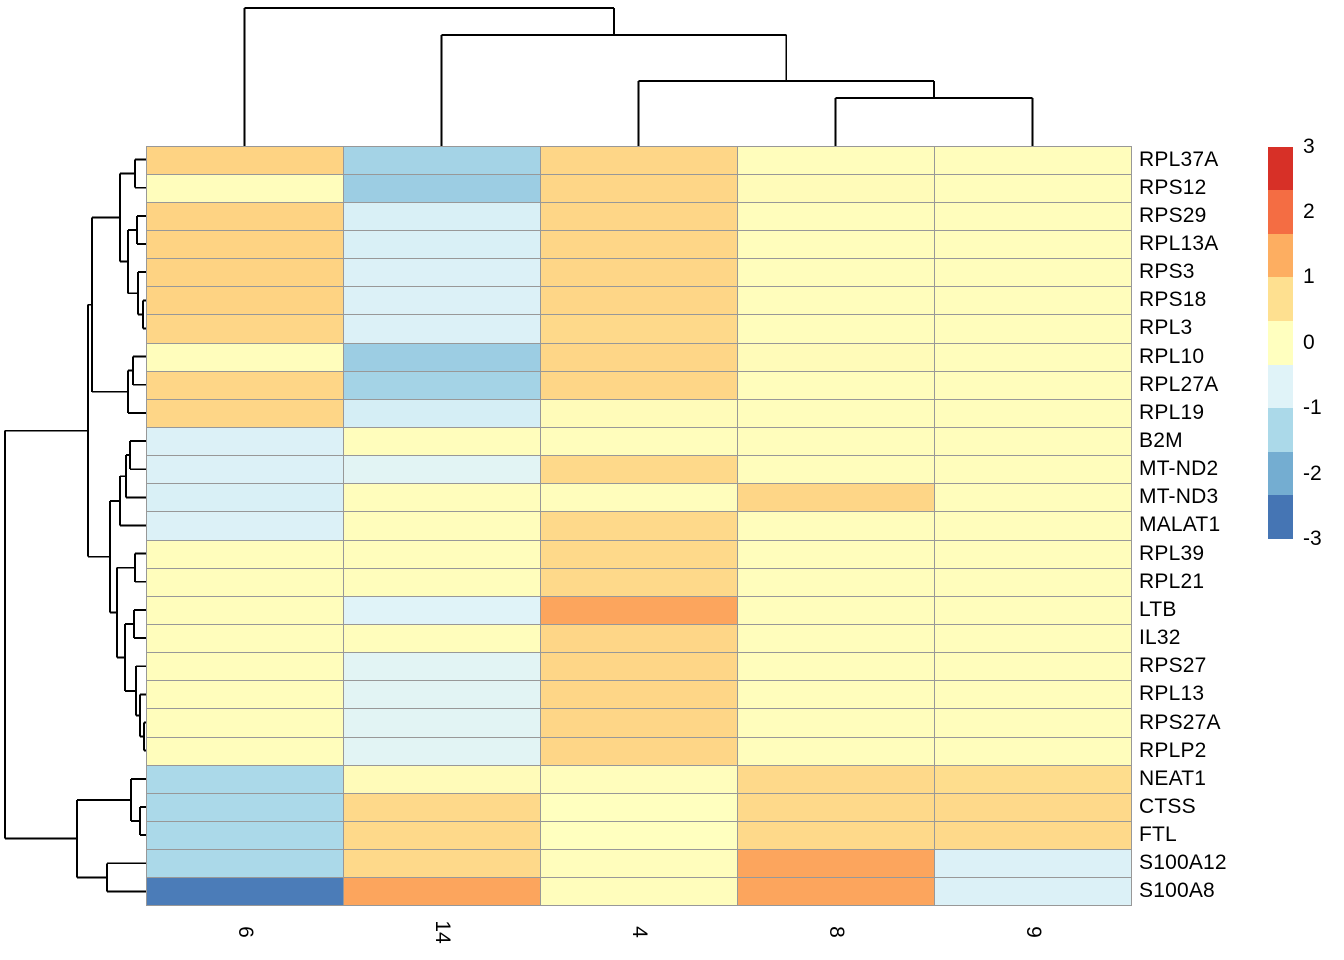 The image size is (1344, 960). What do you see at coordinates (1166, 328) in the screenshot?
I see `row-label: RPL3` at bounding box center [1166, 328].